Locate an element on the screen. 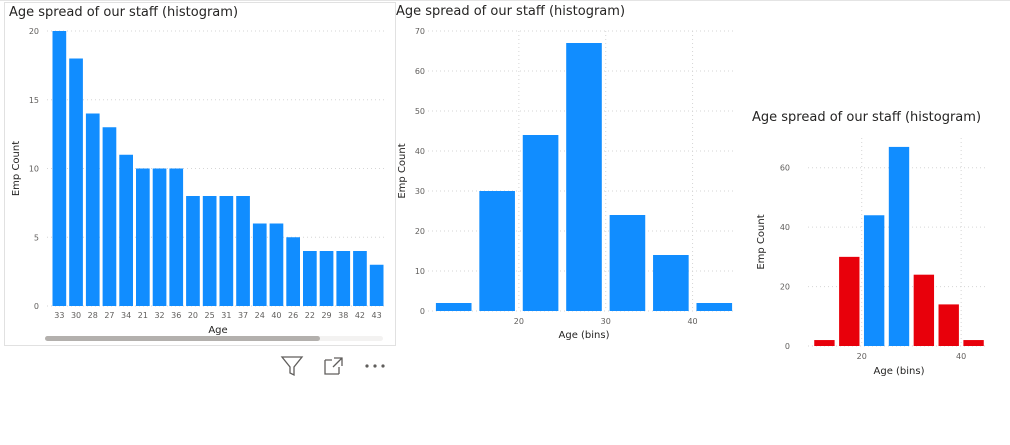 Image resolution: width=1010 pixels, height=445 pixels. top-border is located at coordinates (505, 2).